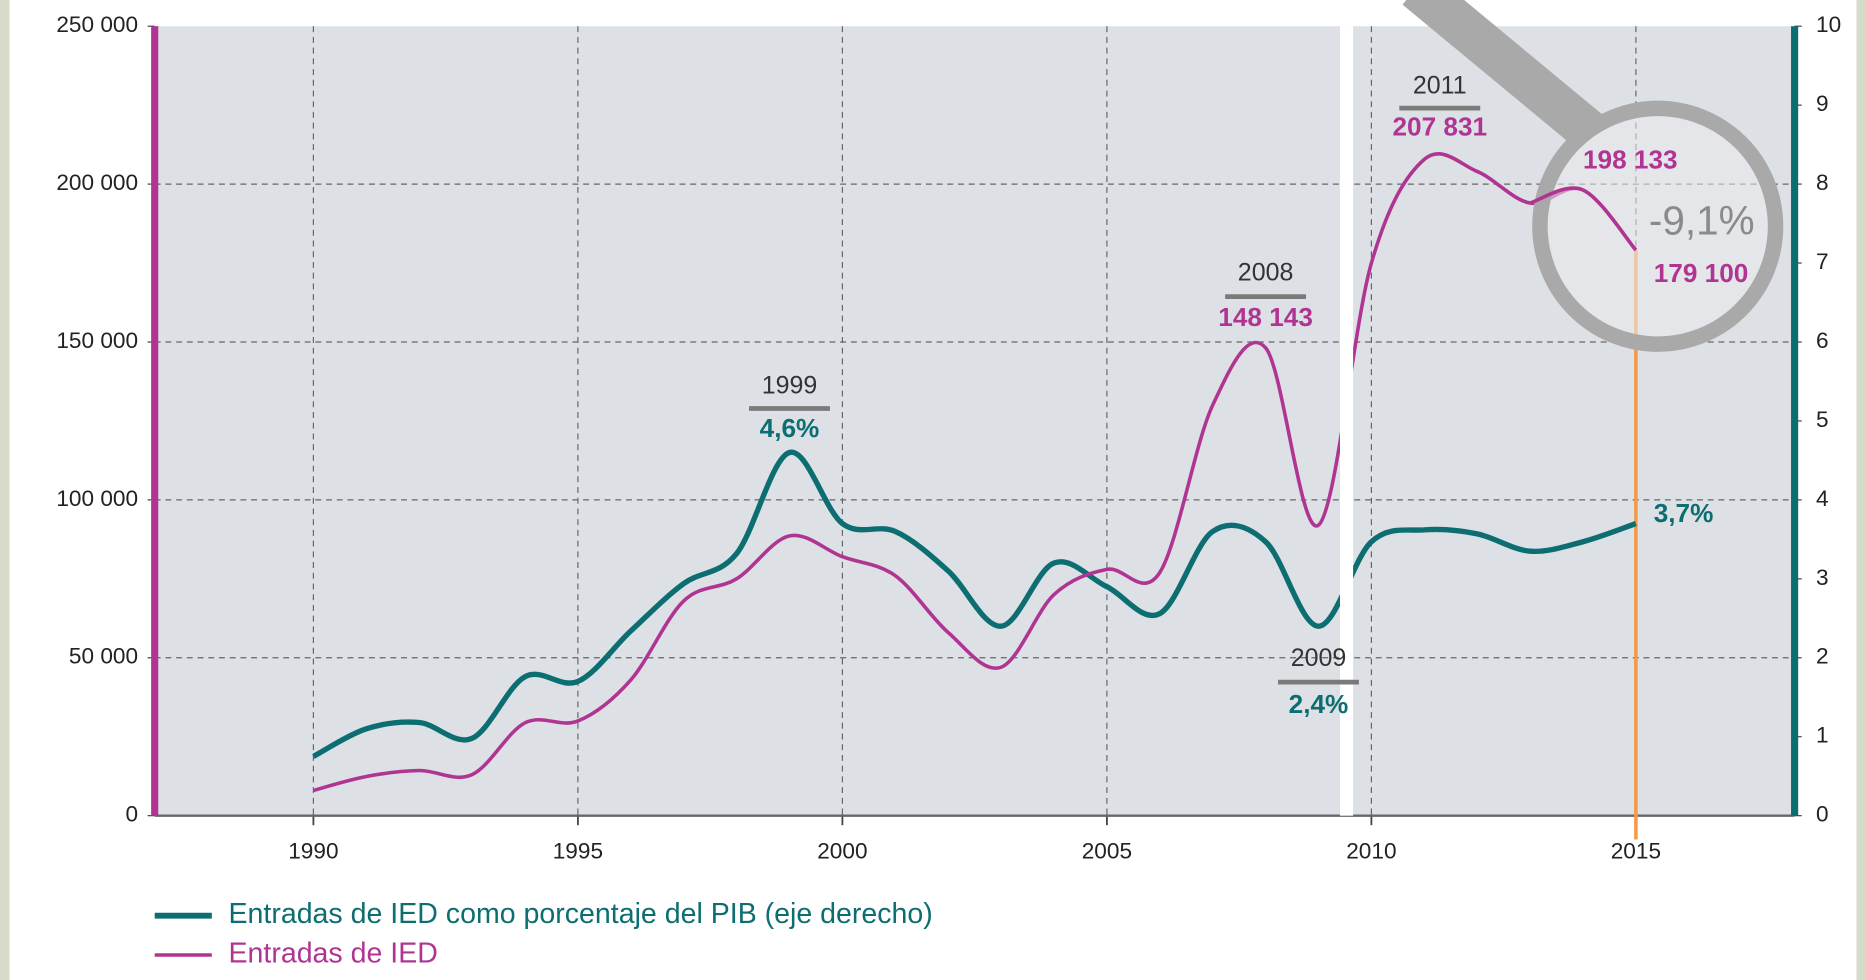 The image size is (1866, 980). What do you see at coordinates (313, 851) in the screenshot?
I see `x-tick-label: 1990` at bounding box center [313, 851].